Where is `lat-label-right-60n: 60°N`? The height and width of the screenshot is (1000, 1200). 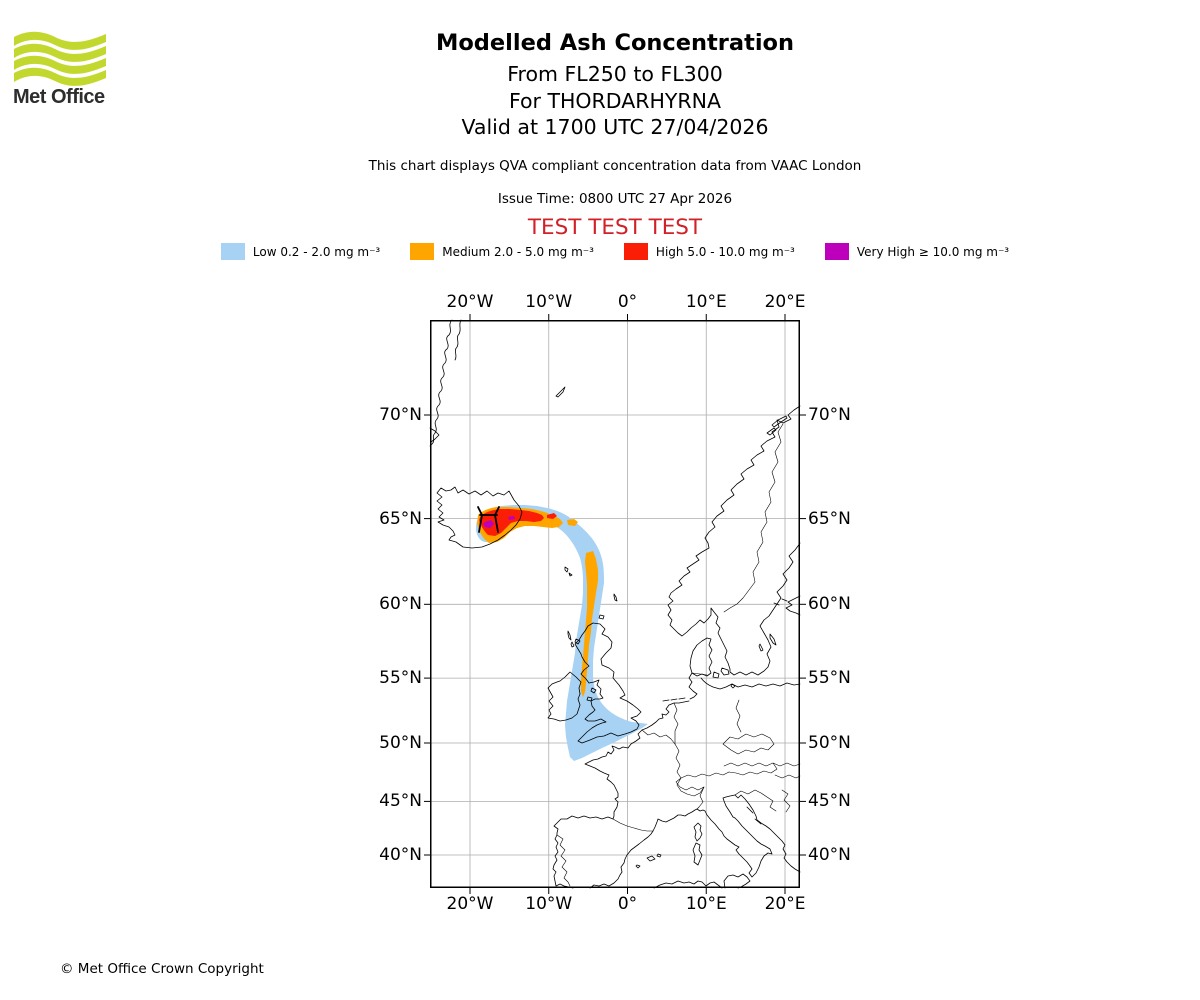
lat-label-right-60n: 60°N is located at coordinates (829, 604).